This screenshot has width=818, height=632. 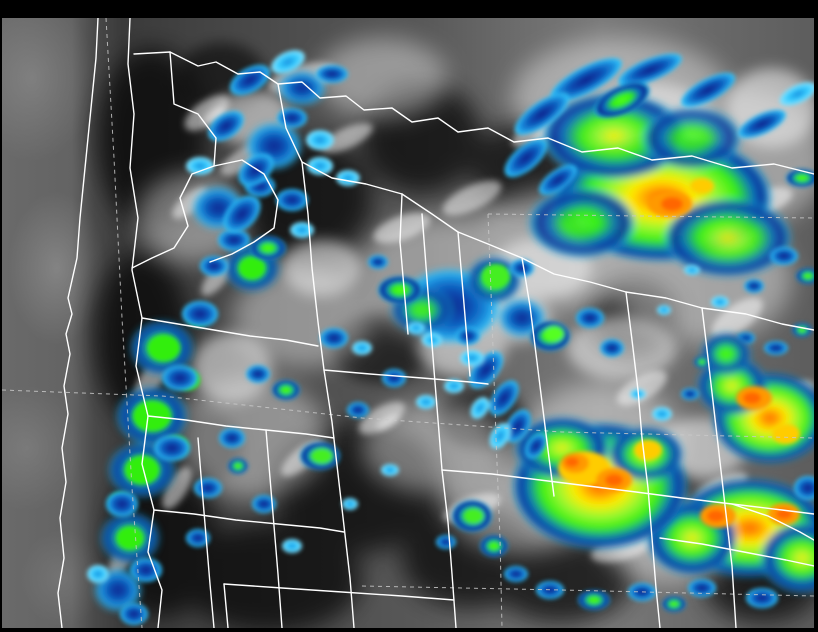 I want to click on cluster-center-diagonal, so click(x=495, y=404).